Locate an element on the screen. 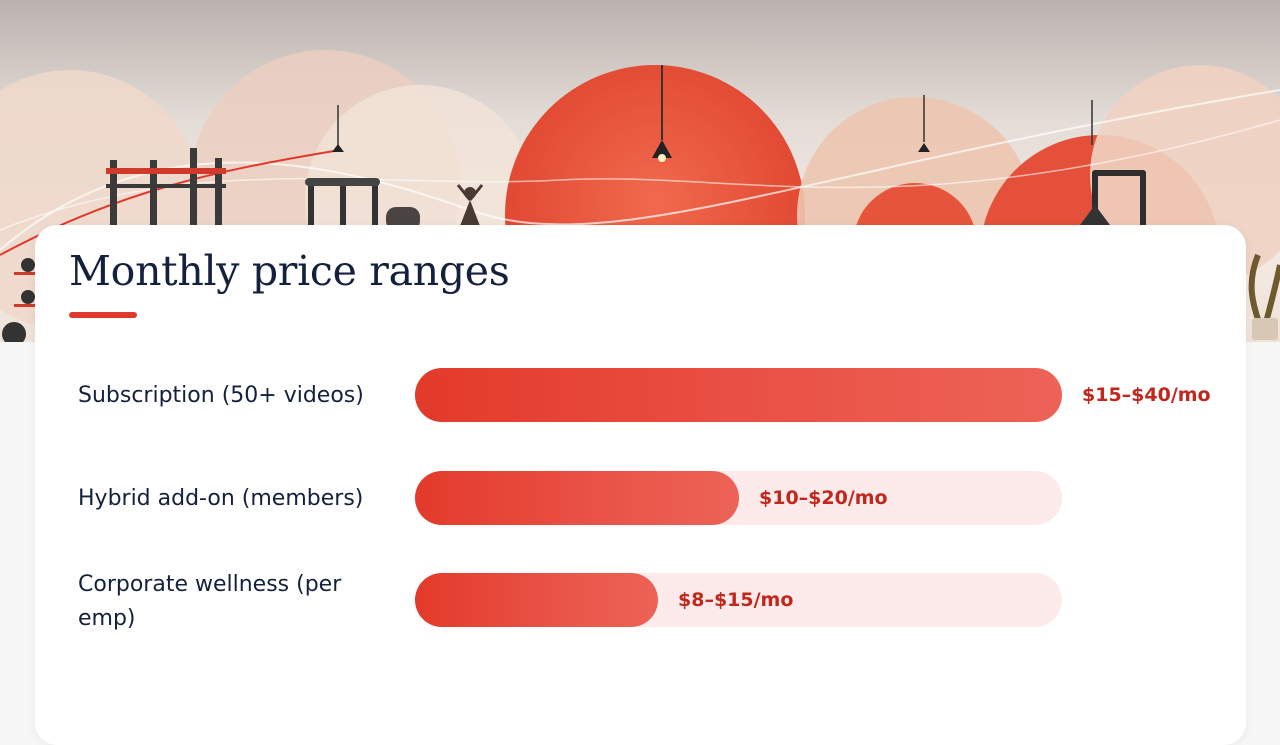 The height and width of the screenshot is (745, 1280). value-label: $8–$15/mo is located at coordinates (736, 600).